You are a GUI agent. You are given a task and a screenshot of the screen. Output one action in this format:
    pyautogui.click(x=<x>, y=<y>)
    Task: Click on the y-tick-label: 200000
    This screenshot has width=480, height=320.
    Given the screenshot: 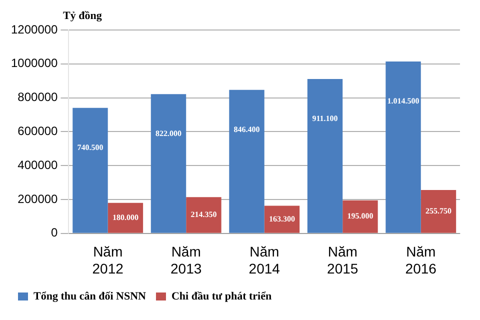 What is the action you would take?
    pyautogui.click(x=38, y=199)
    